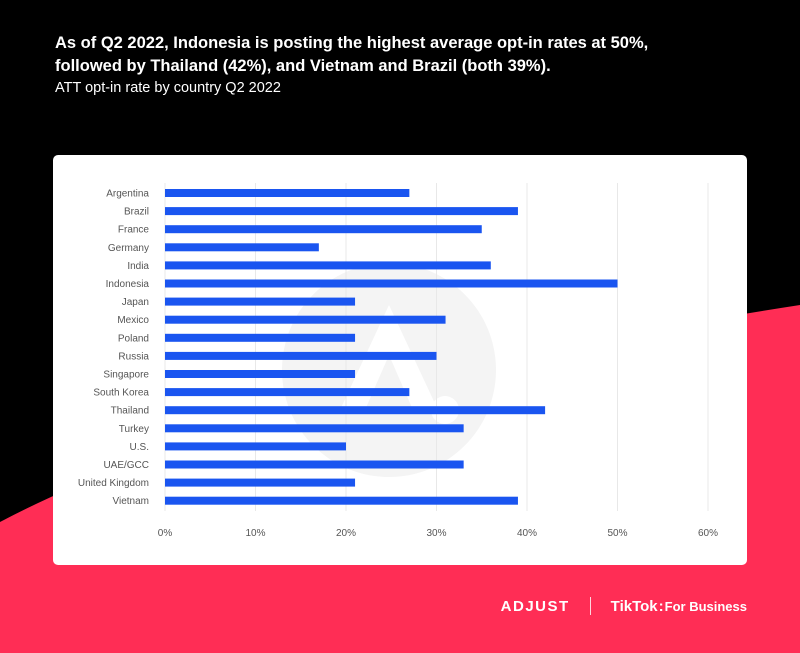 The height and width of the screenshot is (653, 800). Describe the element at coordinates (708, 533) in the screenshot. I see `x-tick-label: 60%` at that location.